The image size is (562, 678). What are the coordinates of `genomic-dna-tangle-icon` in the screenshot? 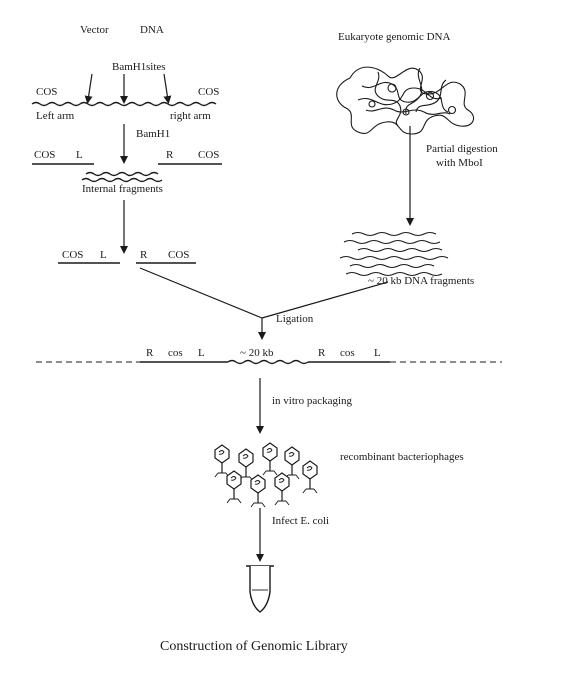 It's located at (405, 100).